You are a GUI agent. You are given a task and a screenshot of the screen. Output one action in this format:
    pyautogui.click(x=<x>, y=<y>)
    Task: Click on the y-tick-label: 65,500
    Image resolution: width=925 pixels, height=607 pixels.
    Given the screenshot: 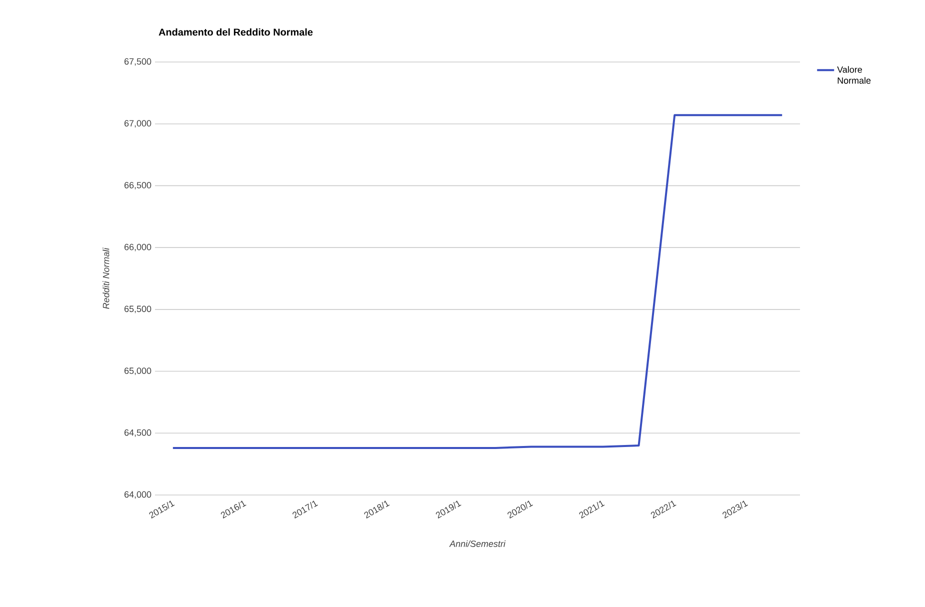 What is the action you would take?
    pyautogui.click(x=138, y=310)
    